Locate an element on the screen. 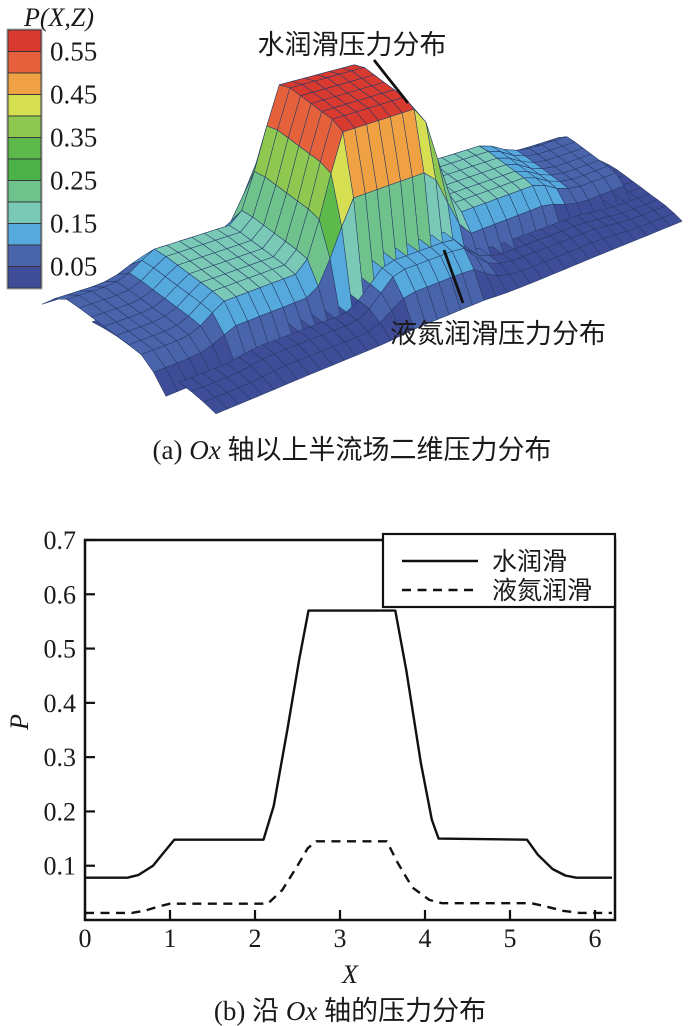 Image resolution: width=700 pixels, height=1026 pixels. x-tick-label: 3 is located at coordinates (340, 938).